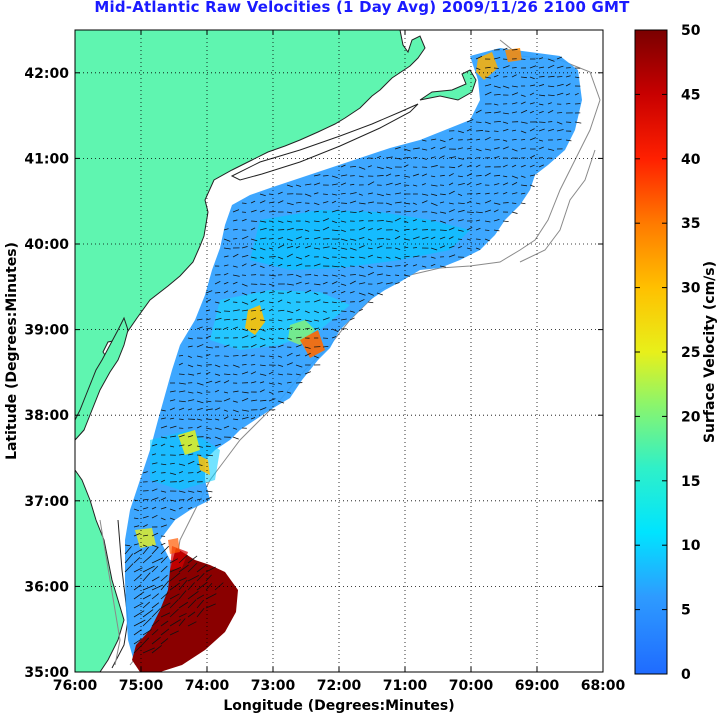 The image size is (724, 714). What do you see at coordinates (46, 159) in the screenshot?
I see `y-tick-label: 41:00` at bounding box center [46, 159].